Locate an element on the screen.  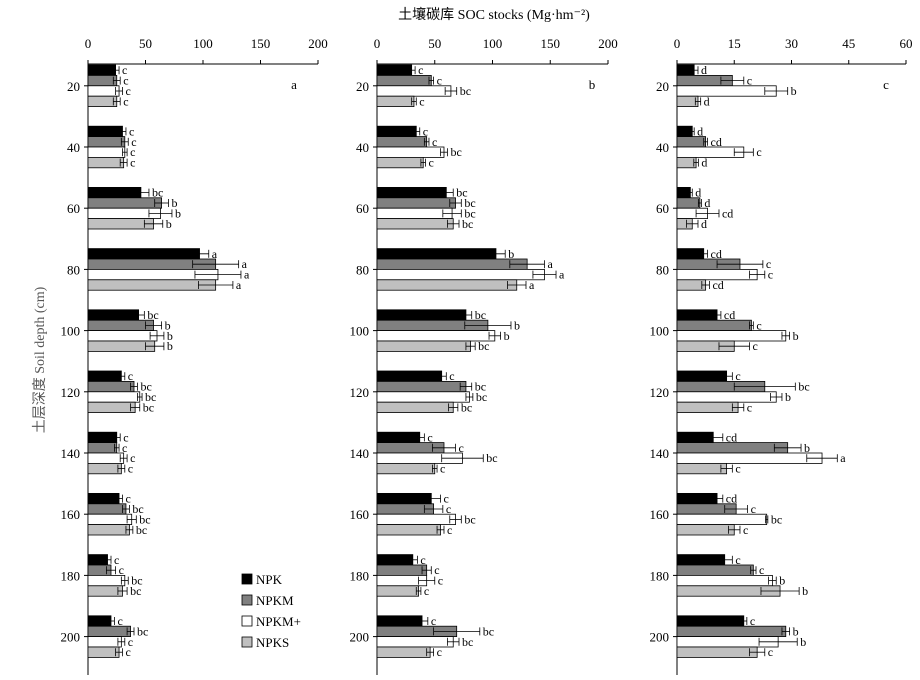
y-tick-label: 180 is located at coordinates (660, 575).